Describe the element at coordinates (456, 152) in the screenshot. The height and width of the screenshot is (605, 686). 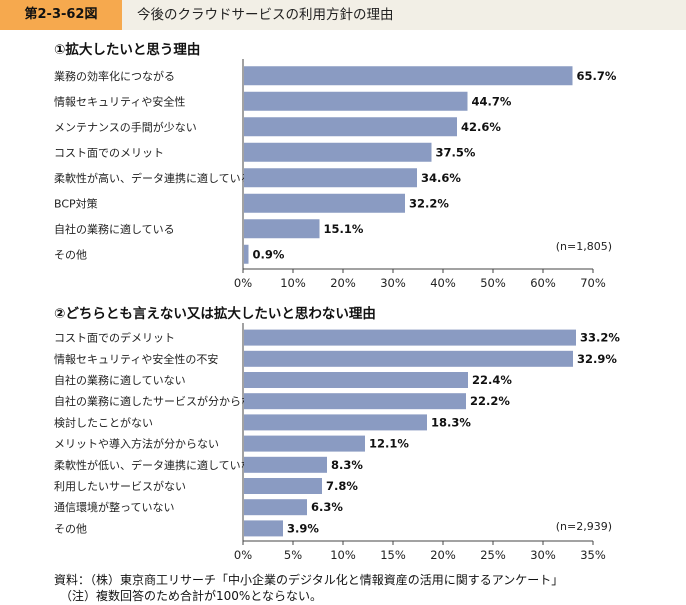
I see `chart1-value-label: 37.5%` at that location.